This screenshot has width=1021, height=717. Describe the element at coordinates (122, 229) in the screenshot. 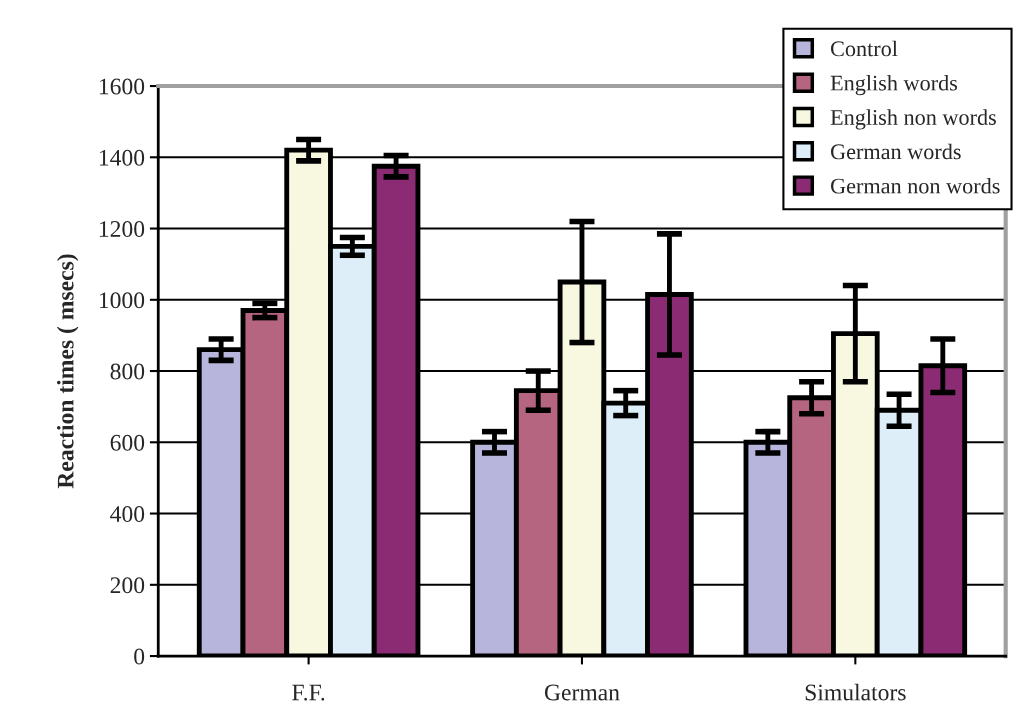

I see `y-tick-label: 1200` at that location.